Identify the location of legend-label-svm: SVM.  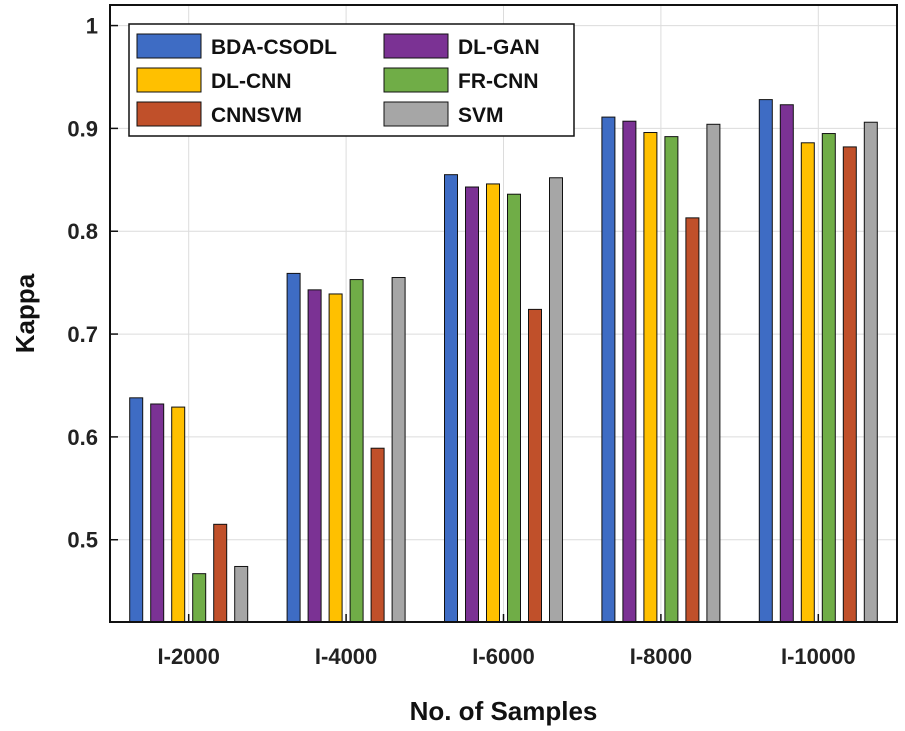
(481, 115).